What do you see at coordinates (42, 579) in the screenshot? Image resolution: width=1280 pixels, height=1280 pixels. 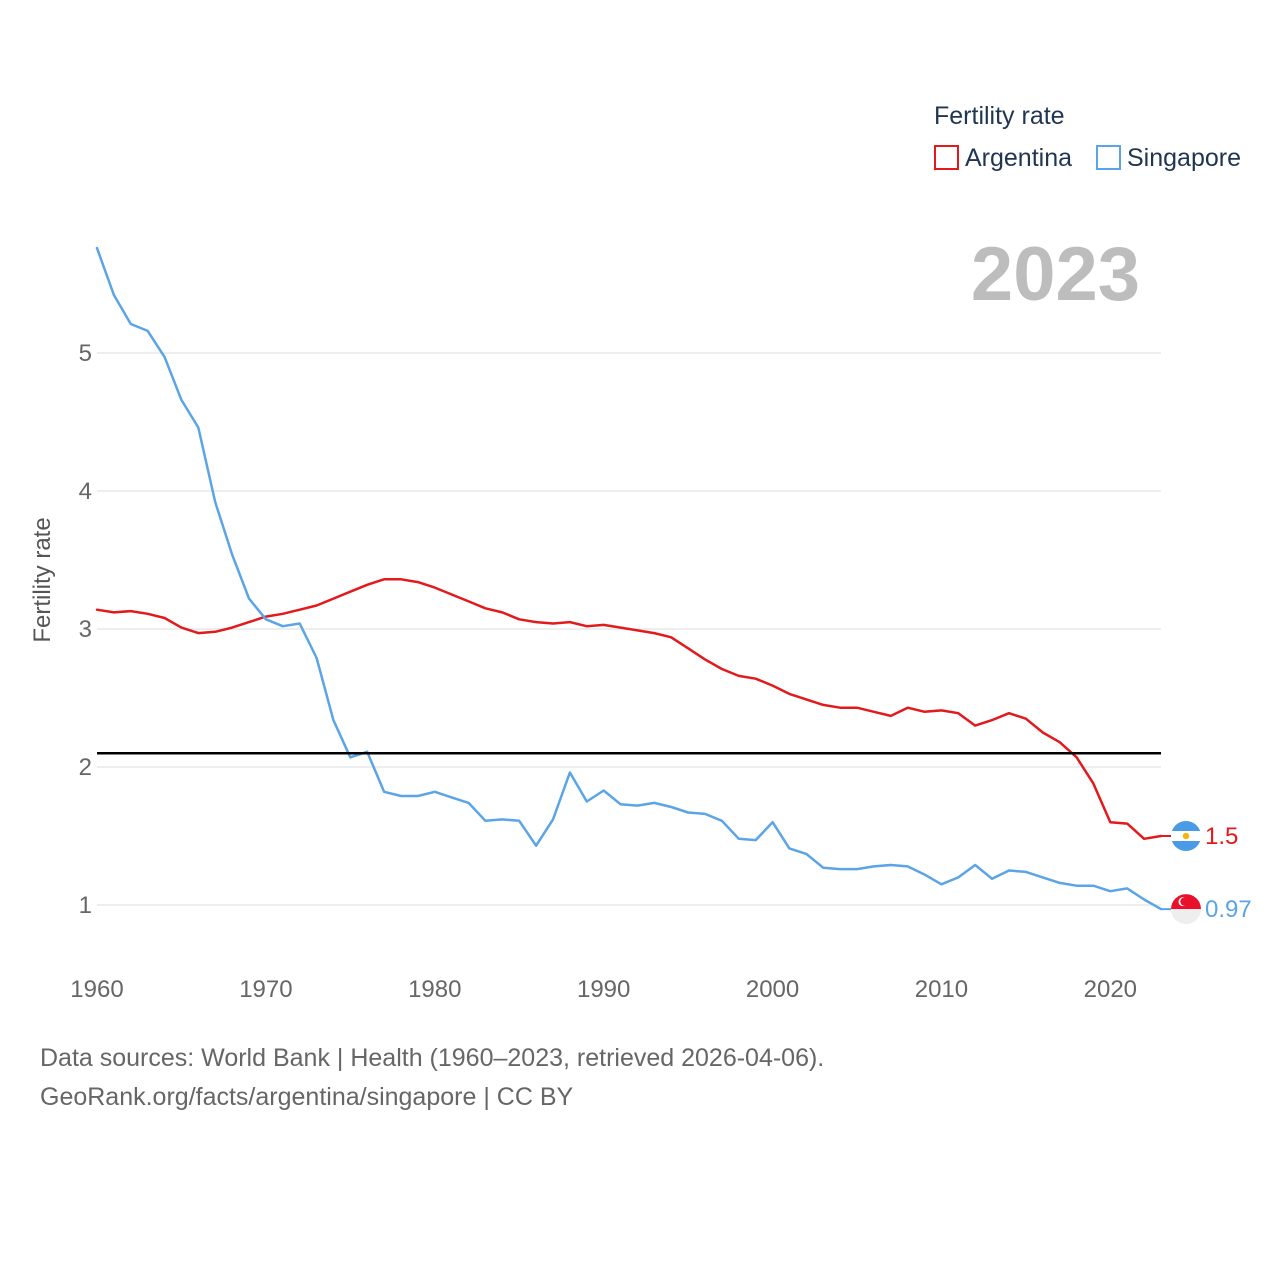 I see `y-axis-title: Fertility rate` at bounding box center [42, 579].